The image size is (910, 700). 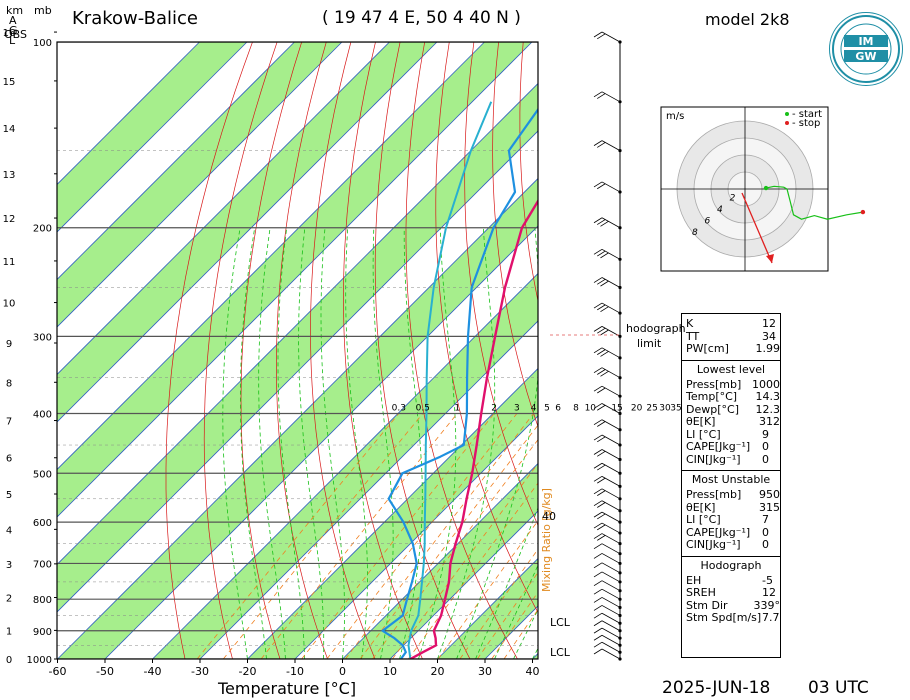 What do you see at coordinates (9, 495) in the screenshot?
I see `km-tick-label: 5` at bounding box center [9, 495].